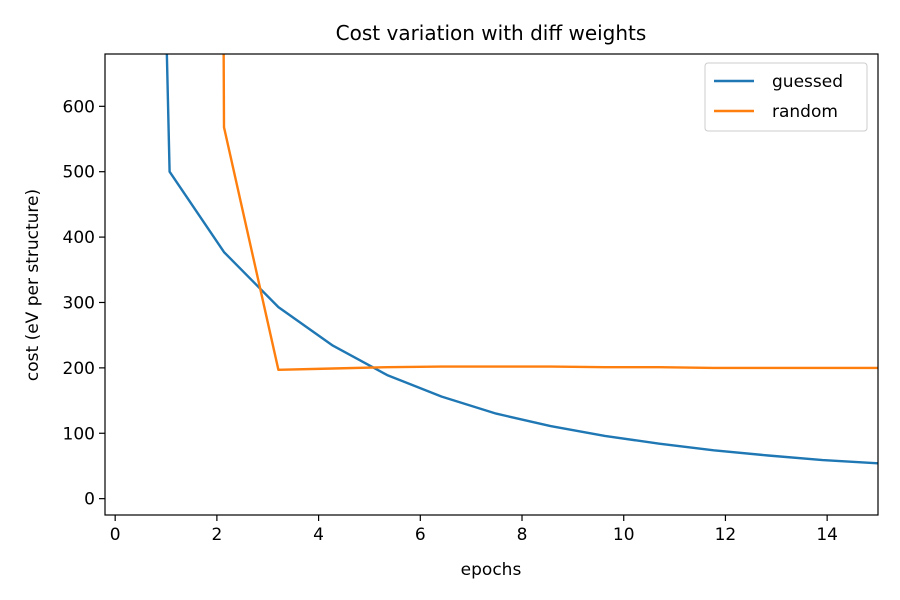 Image resolution: width=900 pixels, height=600 pixels. I want to click on x-tick-label: 2, so click(216, 535).